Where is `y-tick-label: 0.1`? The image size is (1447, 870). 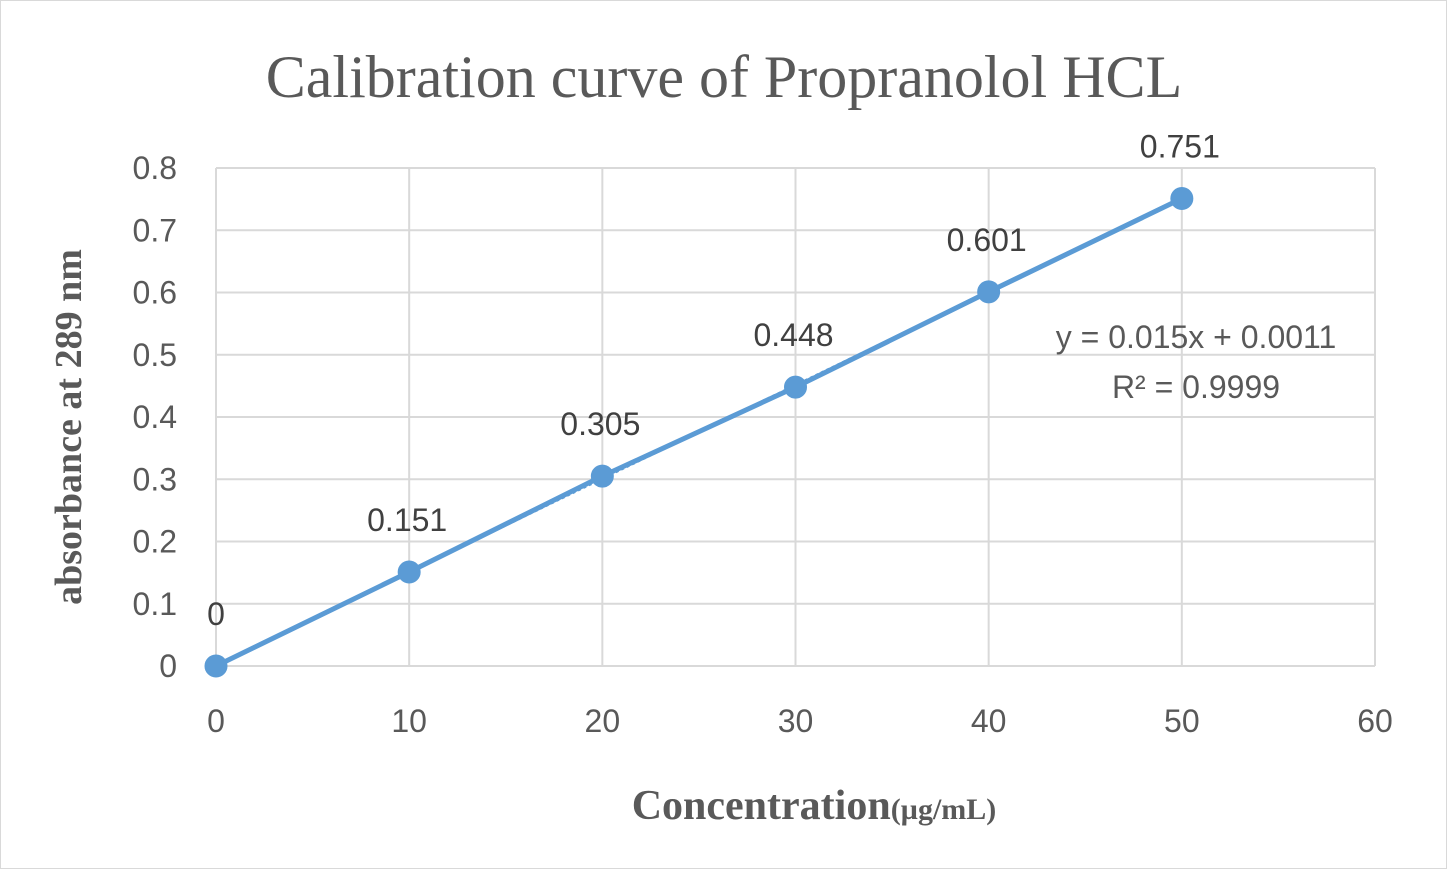
y-tick-label: 0.1 is located at coordinates (155, 604).